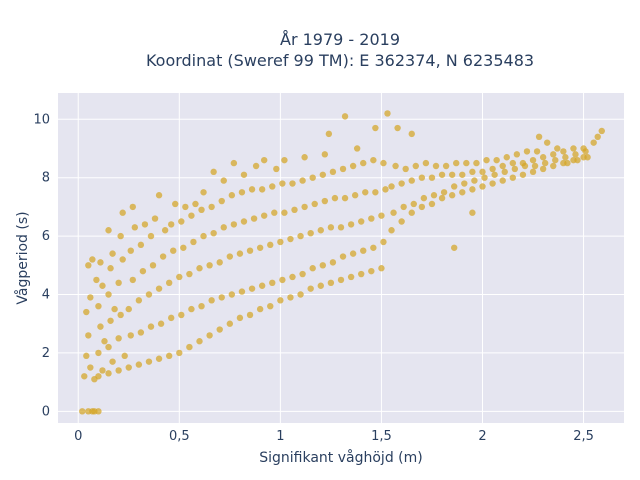 Image resolution: width=640 pixels, height=480 pixels. What do you see at coordinates (46, 353) in the screenshot?
I see `y-tick-label: 2` at bounding box center [46, 353].